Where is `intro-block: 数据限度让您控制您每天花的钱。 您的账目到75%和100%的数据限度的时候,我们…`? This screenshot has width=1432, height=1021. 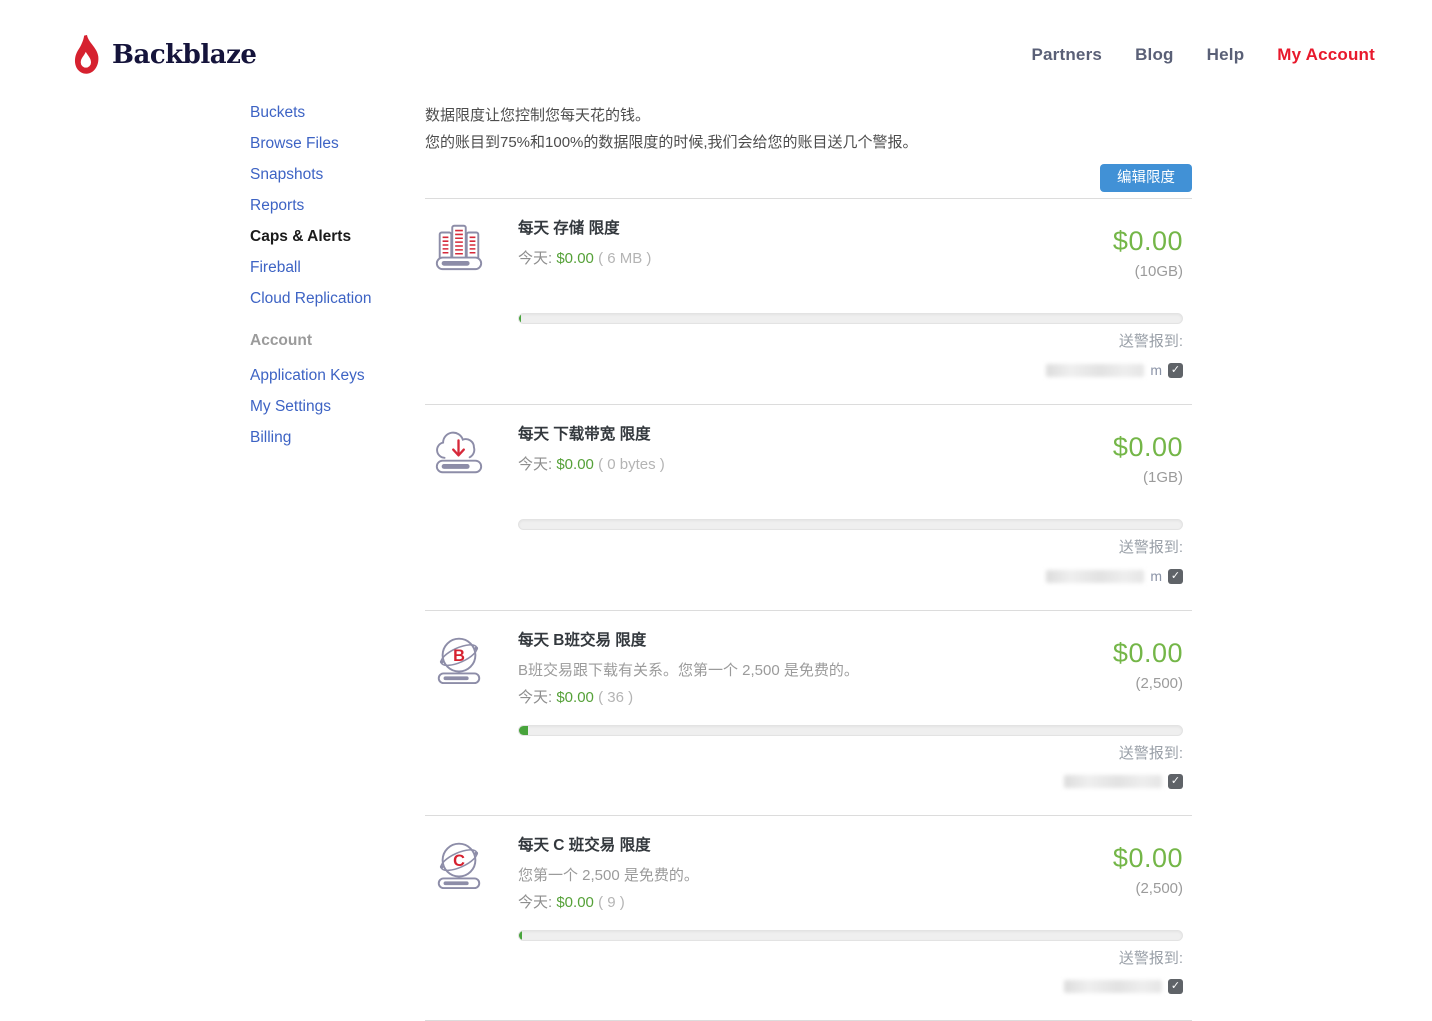 intro-block: 数据限度让您控制您每天花的钱。 您的账目到75%和100%的数据限度的时候,我们… is located at coordinates (808, 150).